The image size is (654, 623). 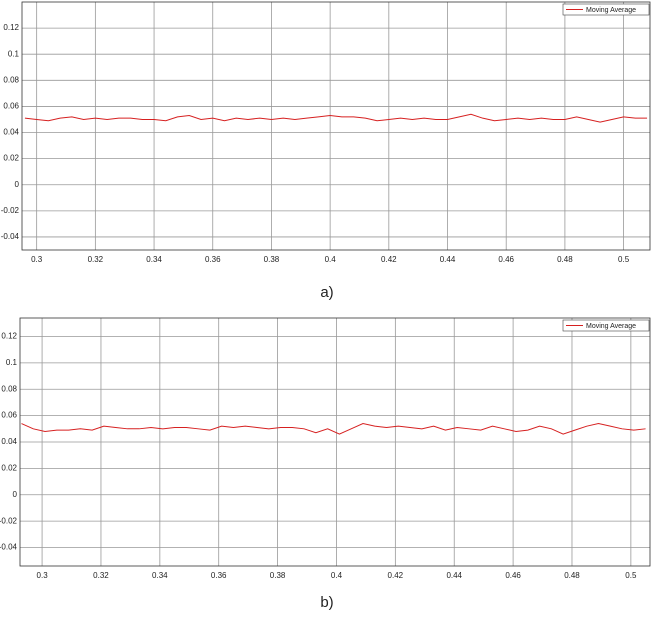 What do you see at coordinates (326, 292) in the screenshot?
I see `caption: a)` at bounding box center [326, 292].